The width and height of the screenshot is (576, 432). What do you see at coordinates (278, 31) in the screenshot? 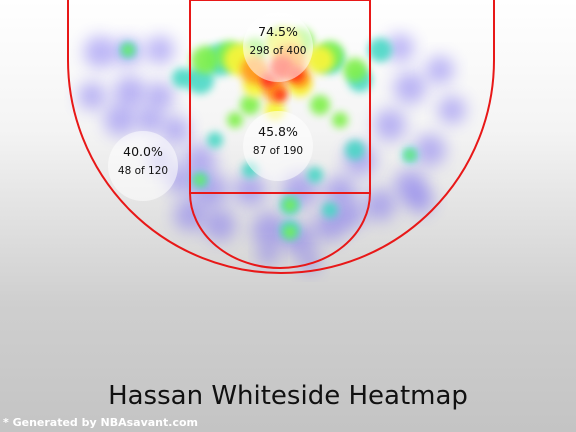
I see `zone-pct-rim: 74.5%` at bounding box center [278, 31].